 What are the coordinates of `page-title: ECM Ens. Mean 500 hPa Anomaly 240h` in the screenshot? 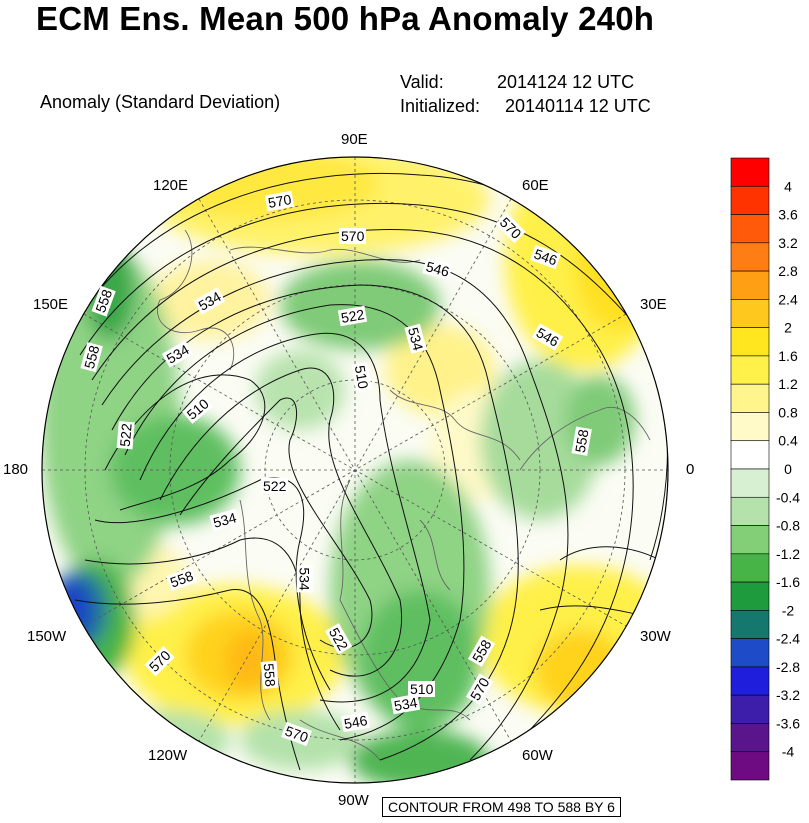 It's located at (345, 18).